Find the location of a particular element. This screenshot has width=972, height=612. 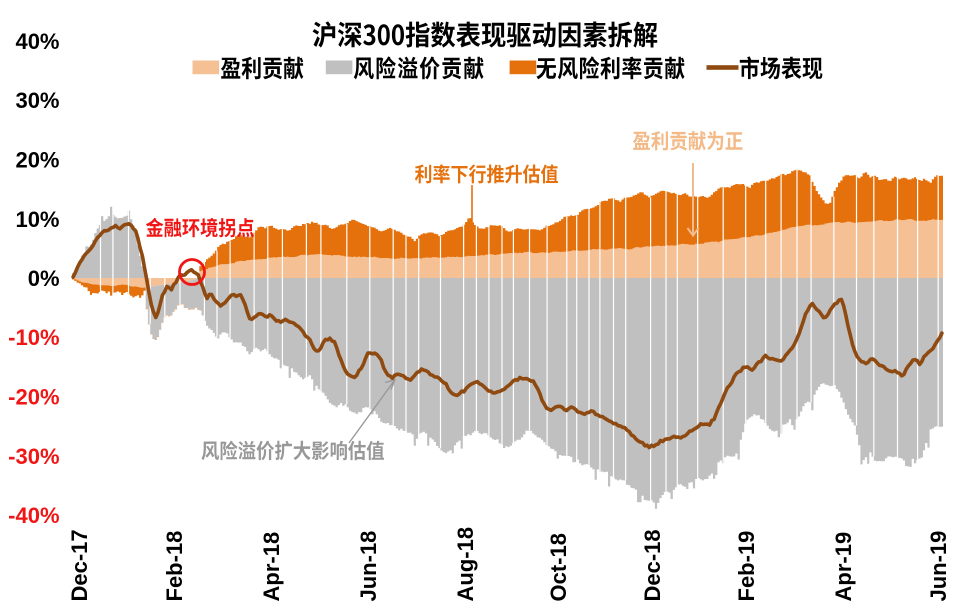

svg-text: Apr-18 is located at coordinates (271, 567).